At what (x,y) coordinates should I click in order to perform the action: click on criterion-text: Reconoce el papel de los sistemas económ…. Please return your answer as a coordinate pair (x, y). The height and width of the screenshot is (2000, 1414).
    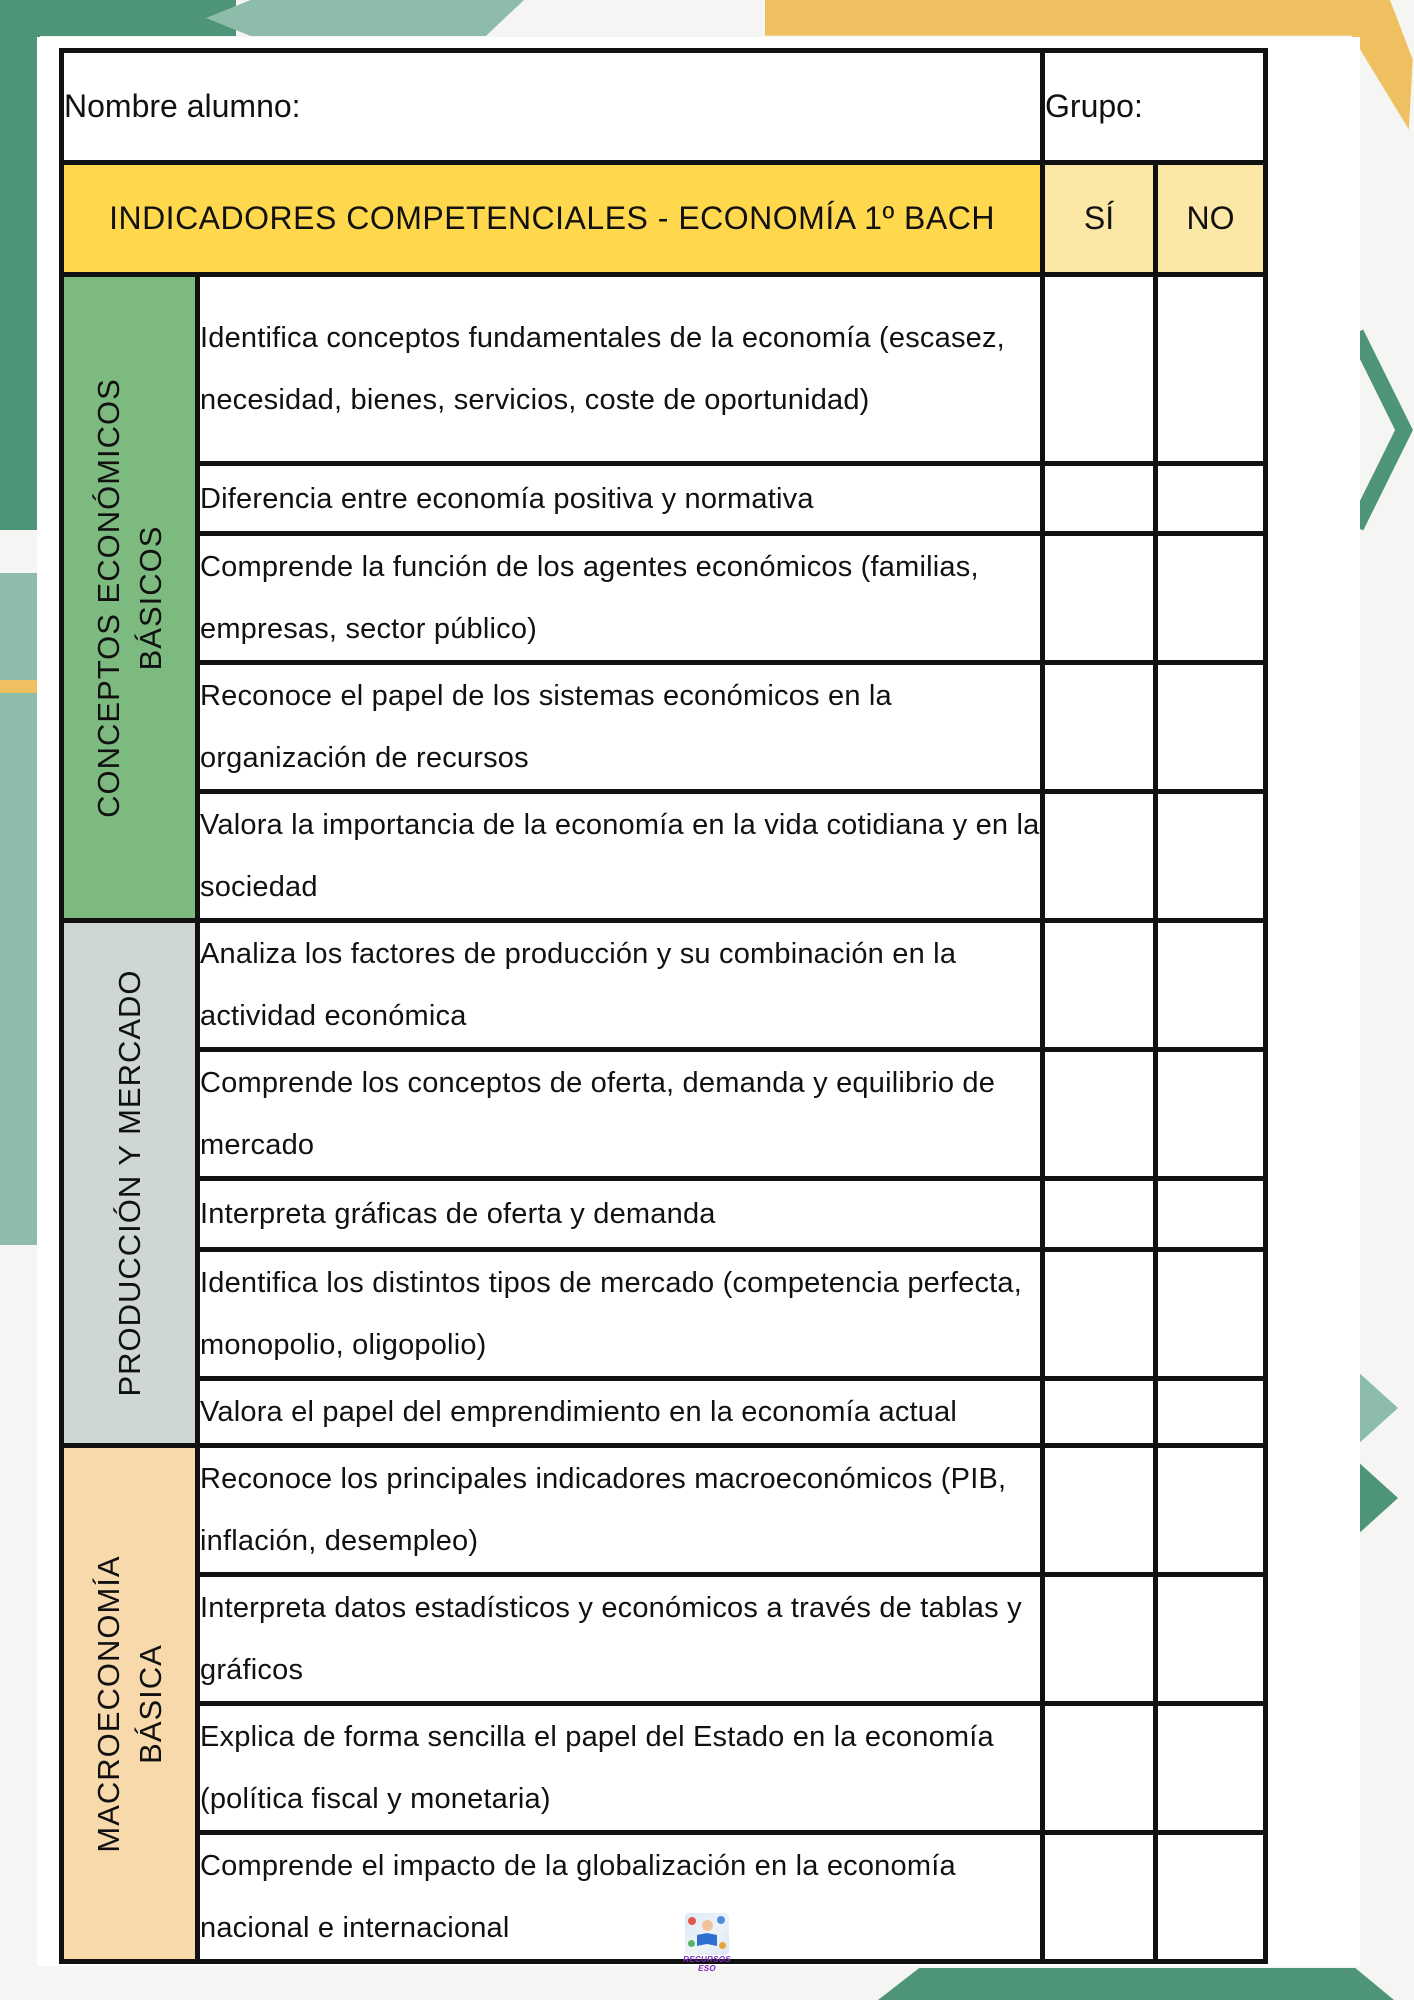
    Looking at the image, I should click on (620, 727).